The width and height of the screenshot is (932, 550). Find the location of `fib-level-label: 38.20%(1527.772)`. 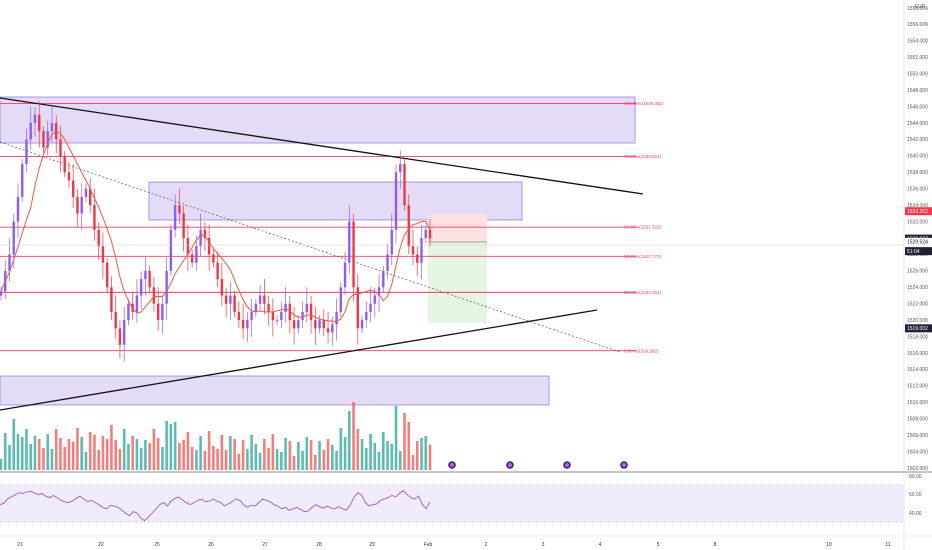

fib-level-label: 38.20%(1527.772) is located at coordinates (643, 256).